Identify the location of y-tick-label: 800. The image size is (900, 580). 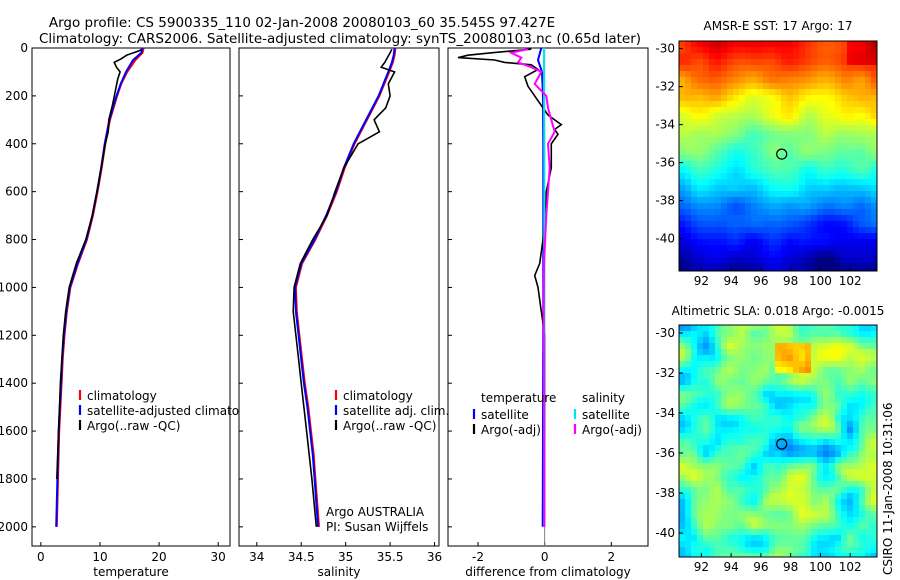
(16, 240).